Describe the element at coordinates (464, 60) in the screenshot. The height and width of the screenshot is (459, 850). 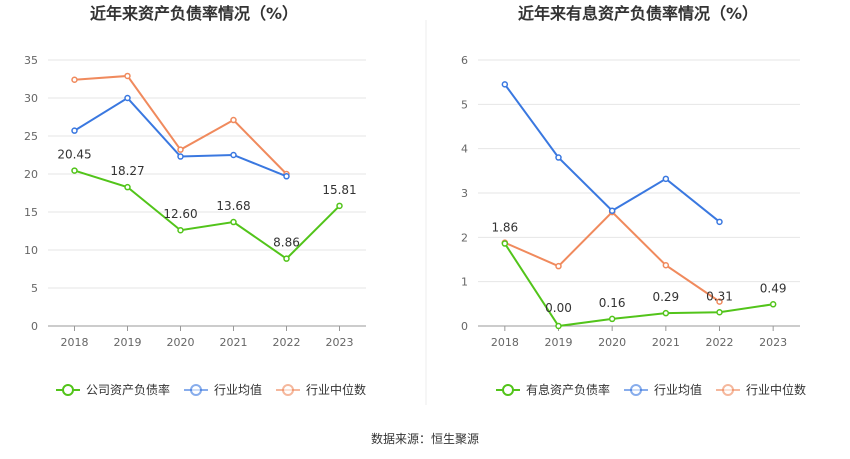
I see `y-tick-label: 6` at that location.